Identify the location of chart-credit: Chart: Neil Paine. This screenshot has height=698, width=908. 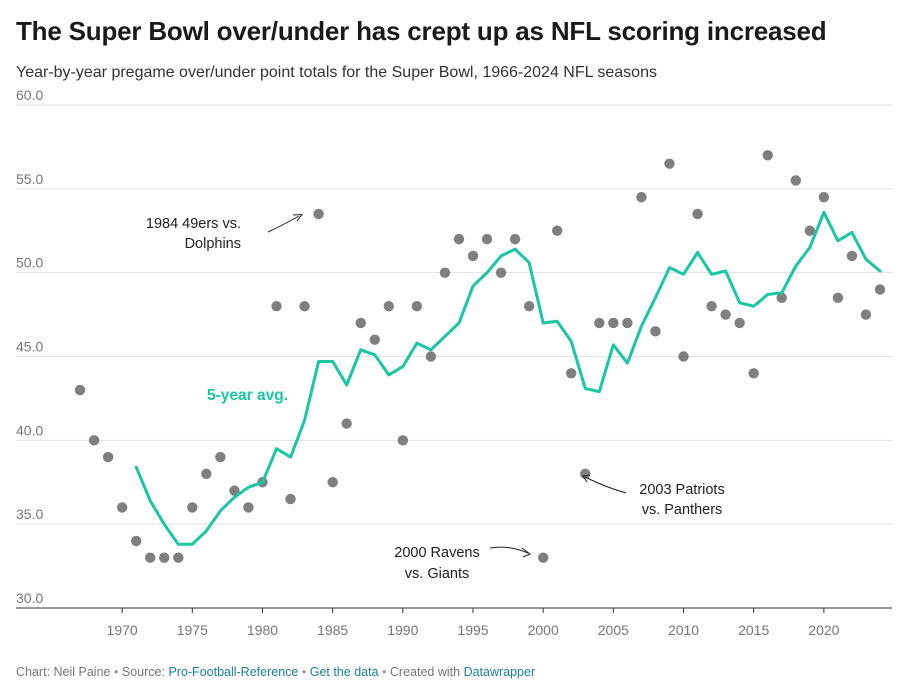
(63, 672).